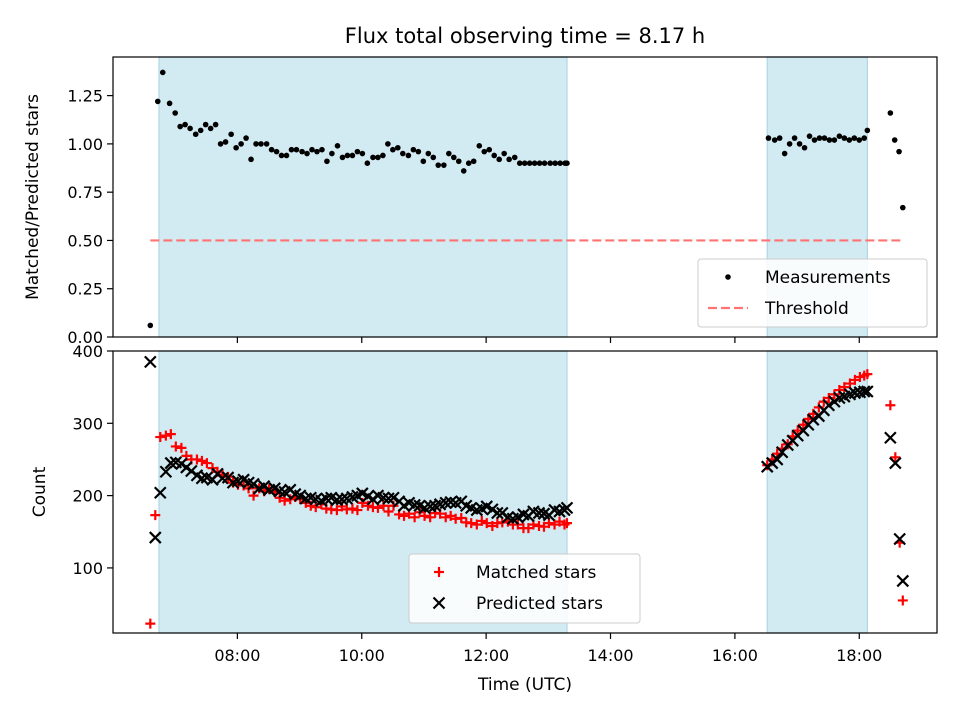 Image resolution: width=960 pixels, height=720 pixels. I want to click on x-axis-label: Time (UTC), so click(524, 685).